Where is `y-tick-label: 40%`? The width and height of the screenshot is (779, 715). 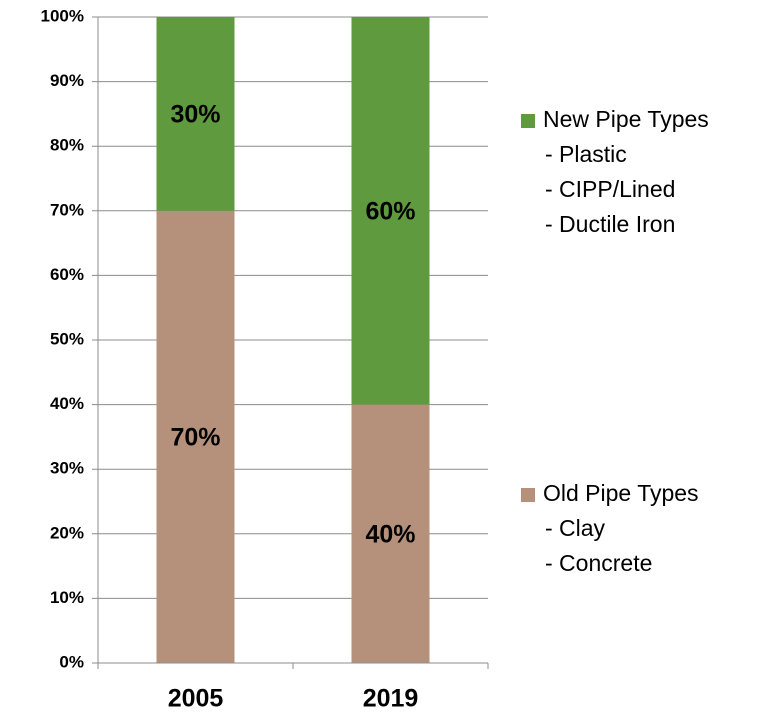 y-tick-label: 40% is located at coordinates (67, 403).